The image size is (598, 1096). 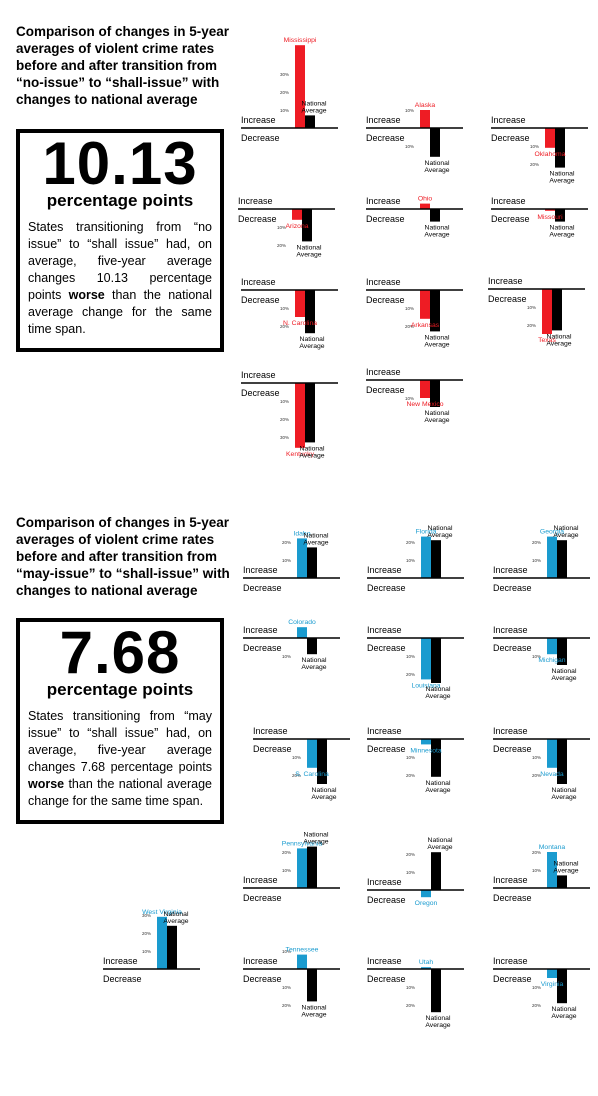 I want to click on state-name-label: Oregon, so click(x=426, y=903).